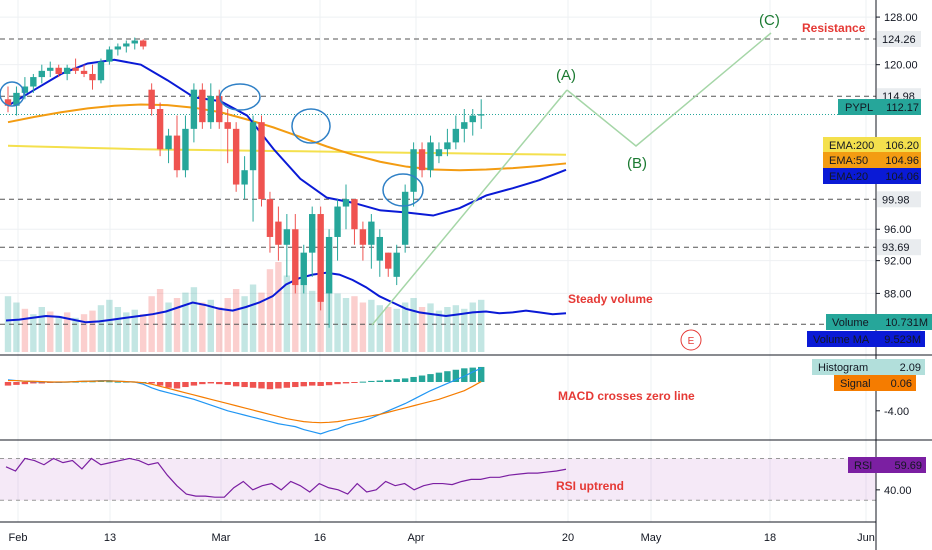 The image size is (932, 550). Describe the element at coordinates (908, 466) in the screenshot. I see `rsi-label-value: 59.69` at that location.